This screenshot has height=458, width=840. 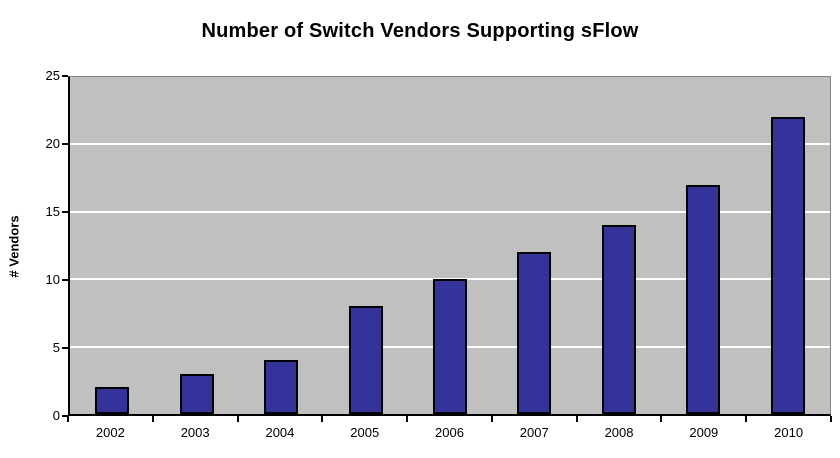 I want to click on x-tick-label-2005: 2005, so click(x=365, y=432).